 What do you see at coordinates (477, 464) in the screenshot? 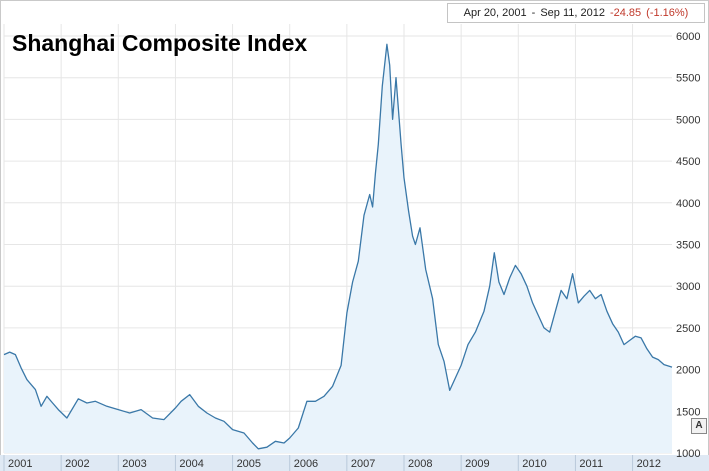
I see `x-tick-label: 2009` at bounding box center [477, 464].